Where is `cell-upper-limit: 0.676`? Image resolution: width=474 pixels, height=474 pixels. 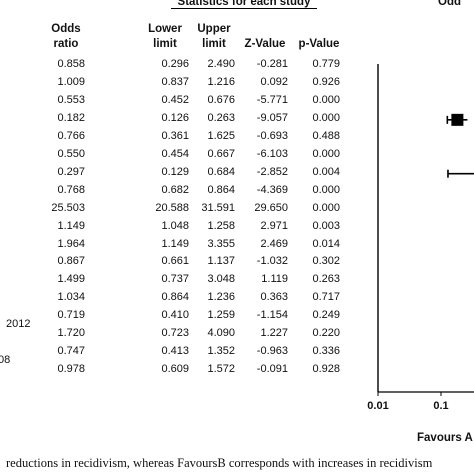
cell-upper-limit: 0.676 is located at coordinates (221, 99).